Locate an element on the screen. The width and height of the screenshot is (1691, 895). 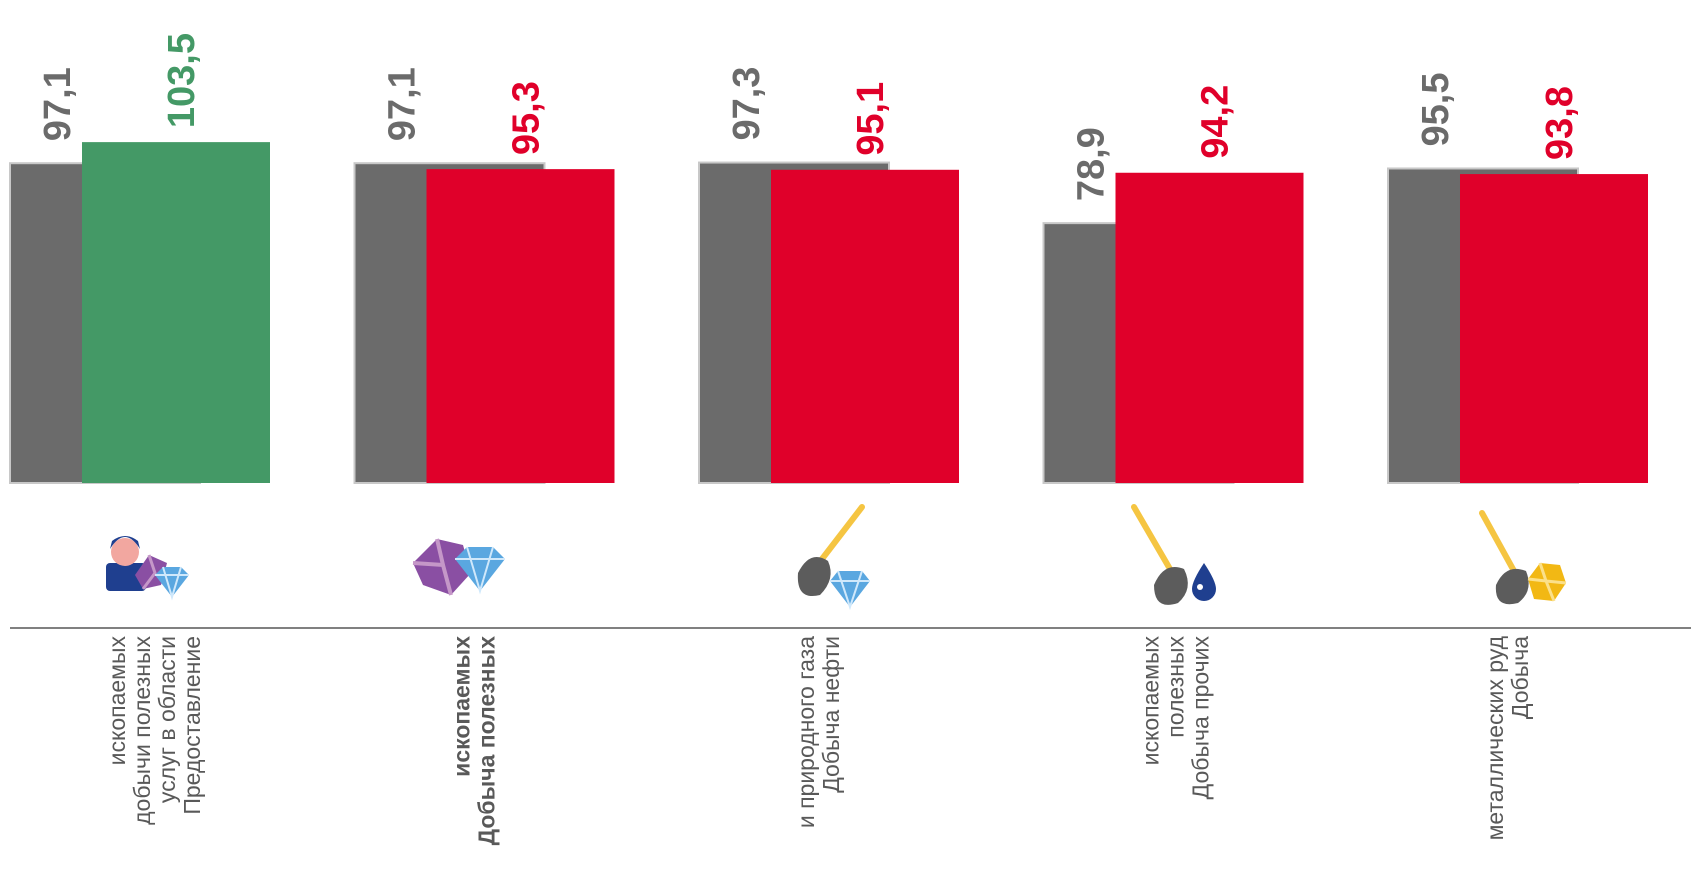
gems-icon is located at coordinates (458, 567).